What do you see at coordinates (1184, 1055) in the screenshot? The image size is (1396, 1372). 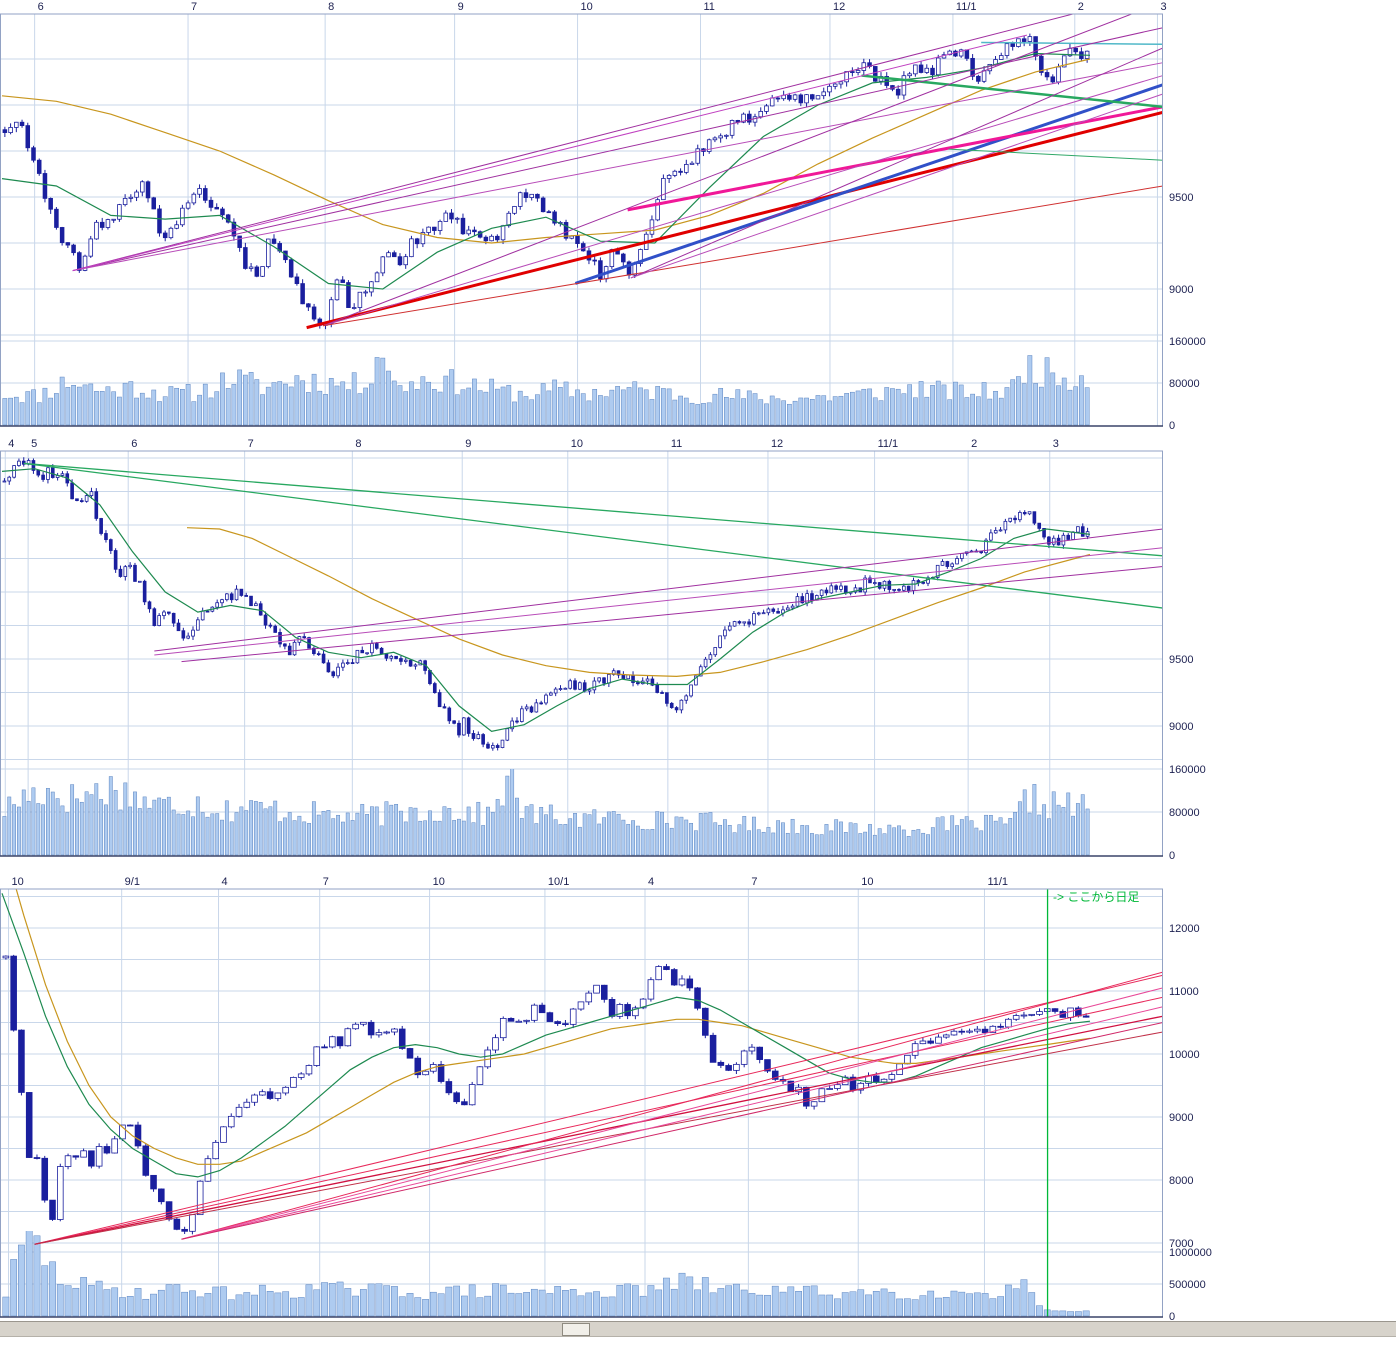 I see `svg-text: 10000` at bounding box center [1184, 1055].